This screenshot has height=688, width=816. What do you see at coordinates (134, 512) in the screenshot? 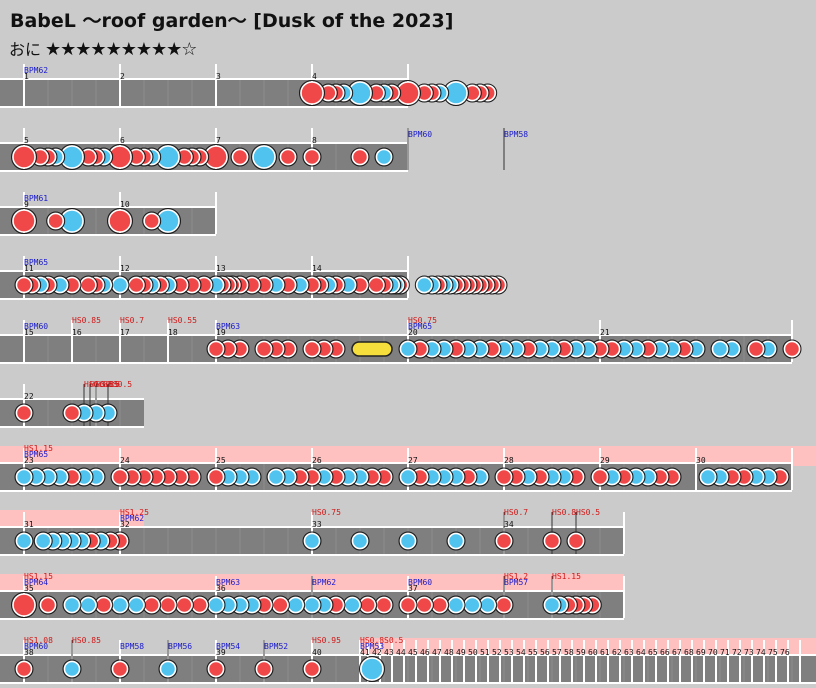
I see `scroll-speed-marker: HS1.25` at bounding box center [134, 512].